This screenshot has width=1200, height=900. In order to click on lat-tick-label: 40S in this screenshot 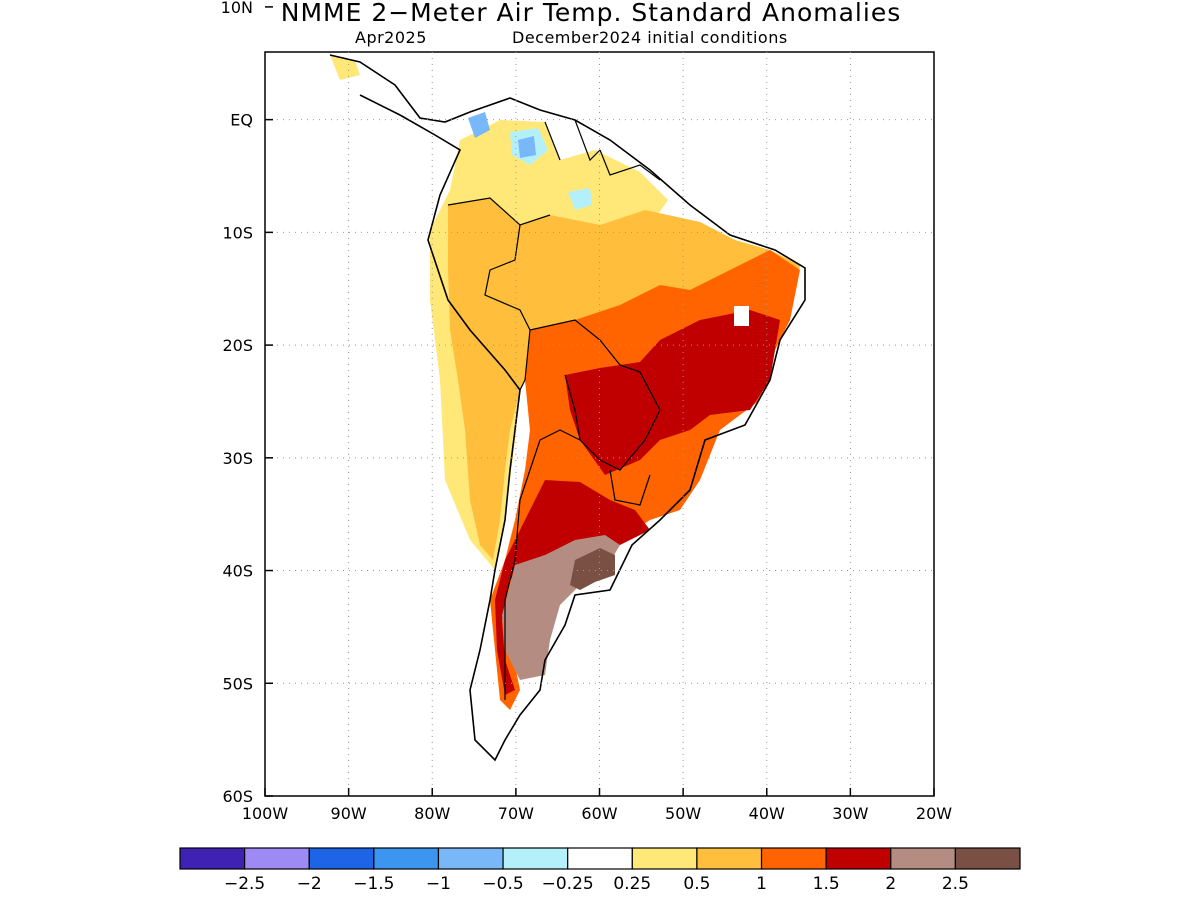, I will do `click(237, 571)`.